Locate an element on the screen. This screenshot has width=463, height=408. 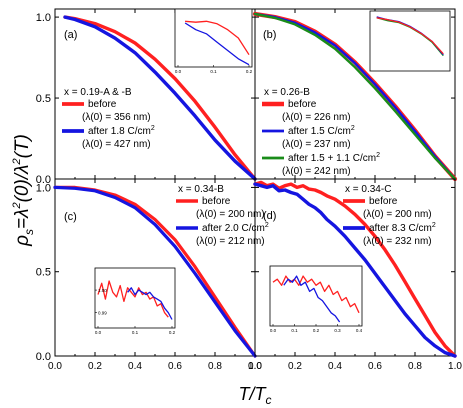
legend-header: x = 0.34-C is located at coordinates (368, 189).